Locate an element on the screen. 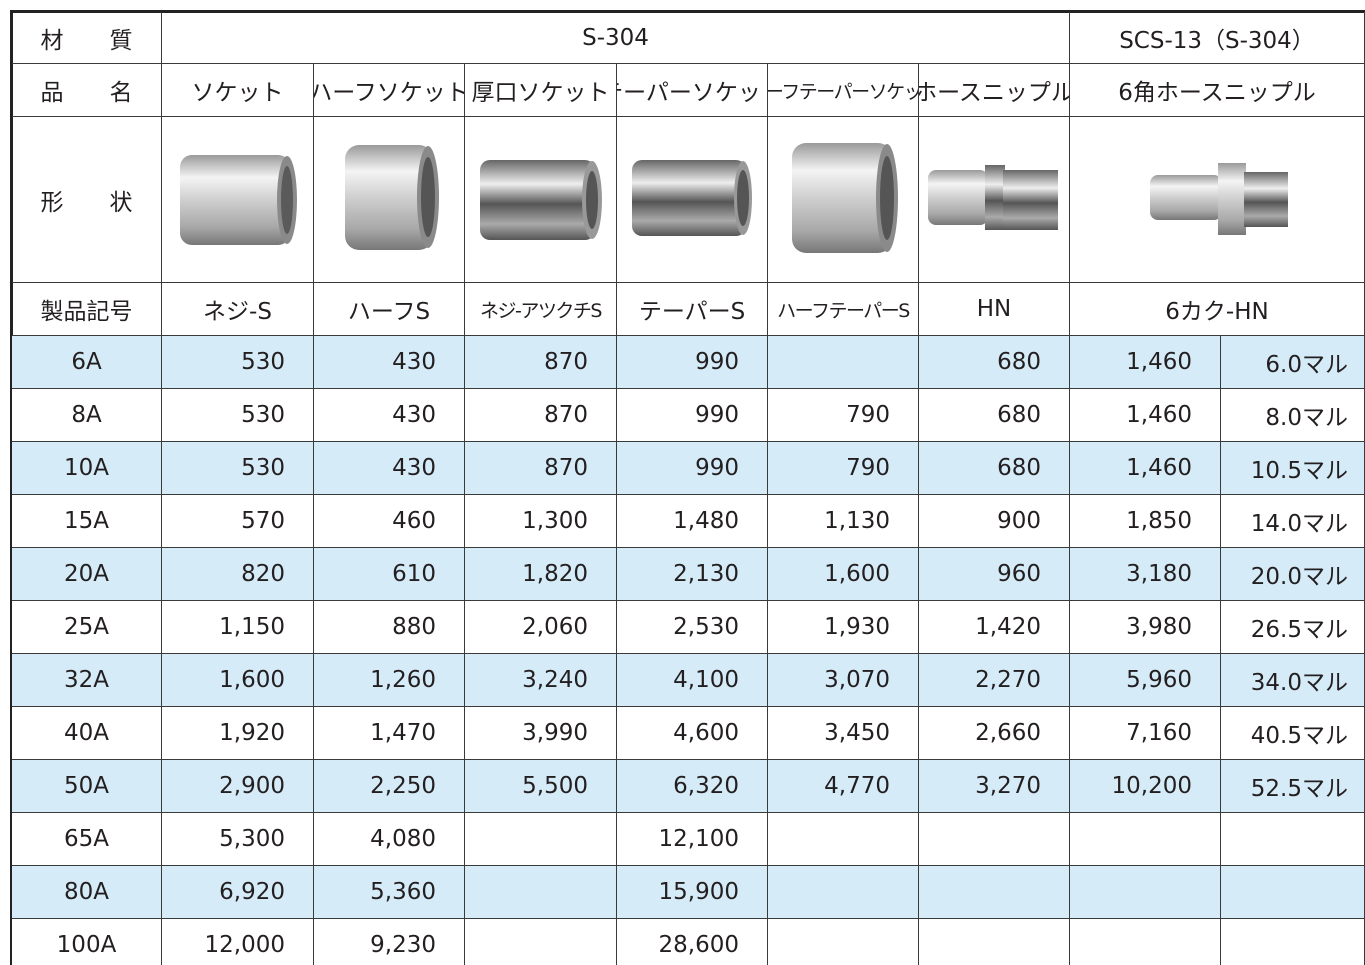 The image size is (1365, 965). cell: テーパーソケット is located at coordinates (692, 90).